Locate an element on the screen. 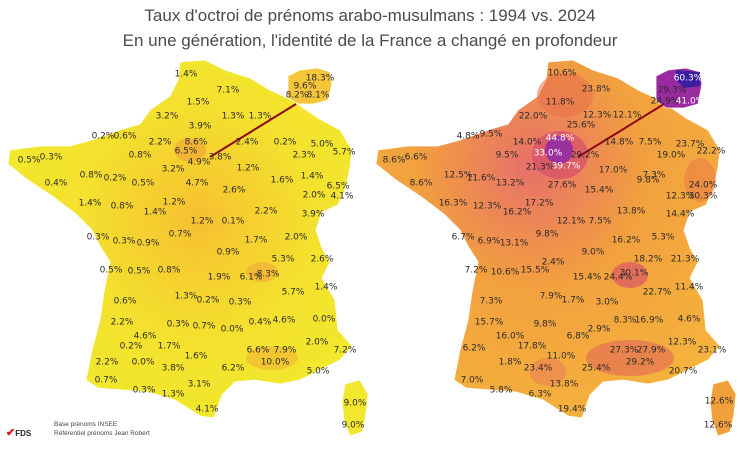 This screenshot has height=459, width=740. dept-label-1994-51: 2.6% is located at coordinates (322, 260).